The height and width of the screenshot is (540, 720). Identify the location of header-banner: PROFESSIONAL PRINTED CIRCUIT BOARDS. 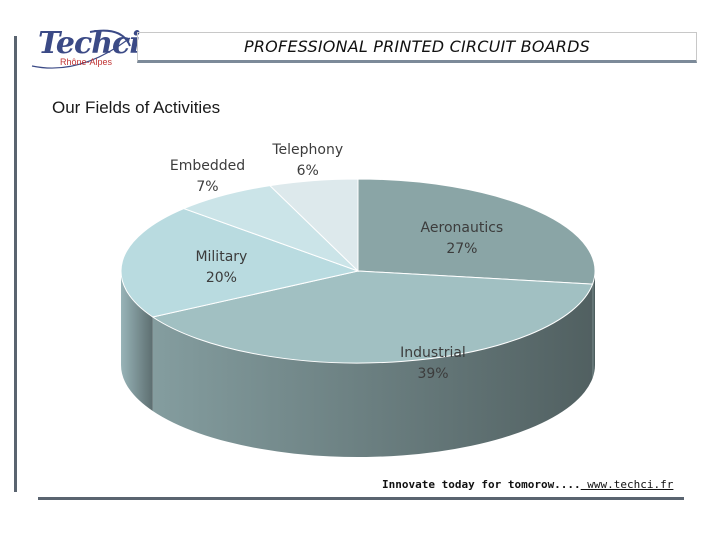
(417, 47).